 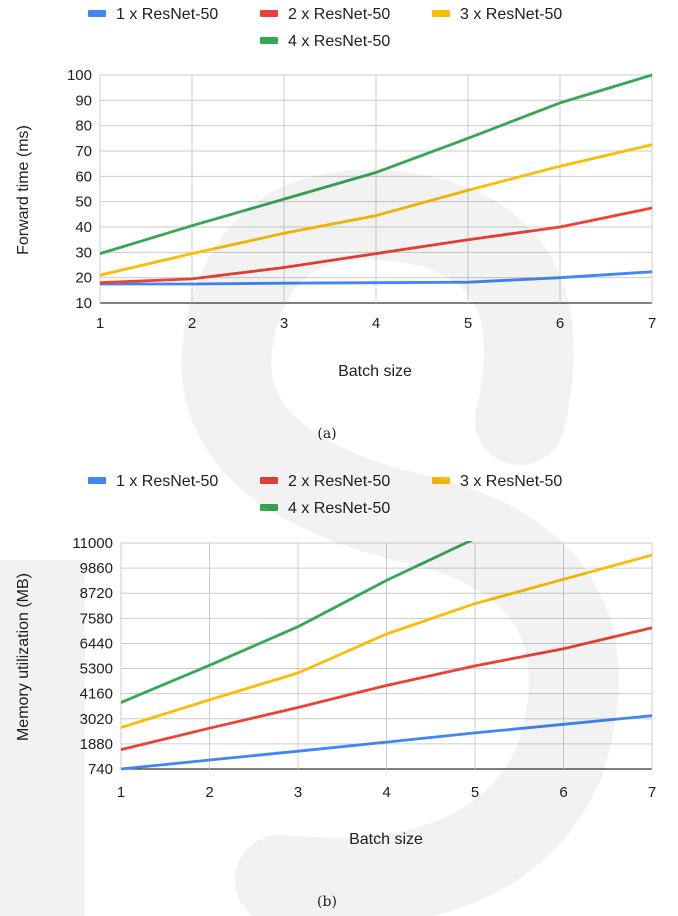 I want to click on y-tick-label: 30, so click(x=83, y=252).